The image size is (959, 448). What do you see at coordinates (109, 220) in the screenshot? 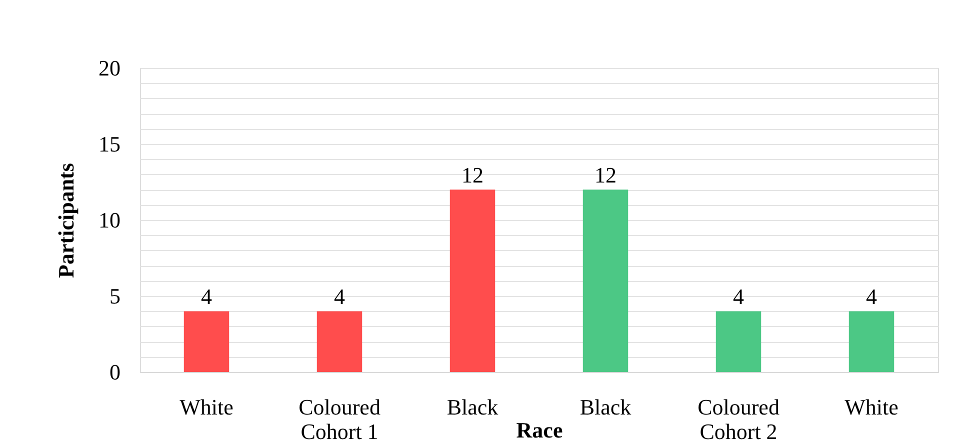
I see `y-tick-label: 10` at bounding box center [109, 220].